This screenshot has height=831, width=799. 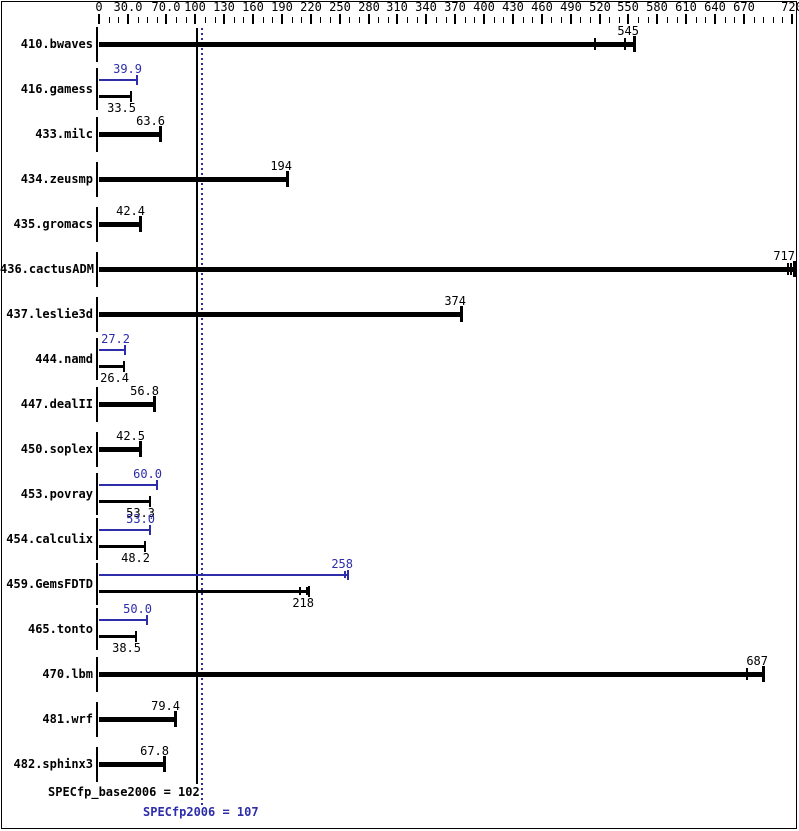 I want to click on x-axis-label: 610, so click(x=686, y=7).